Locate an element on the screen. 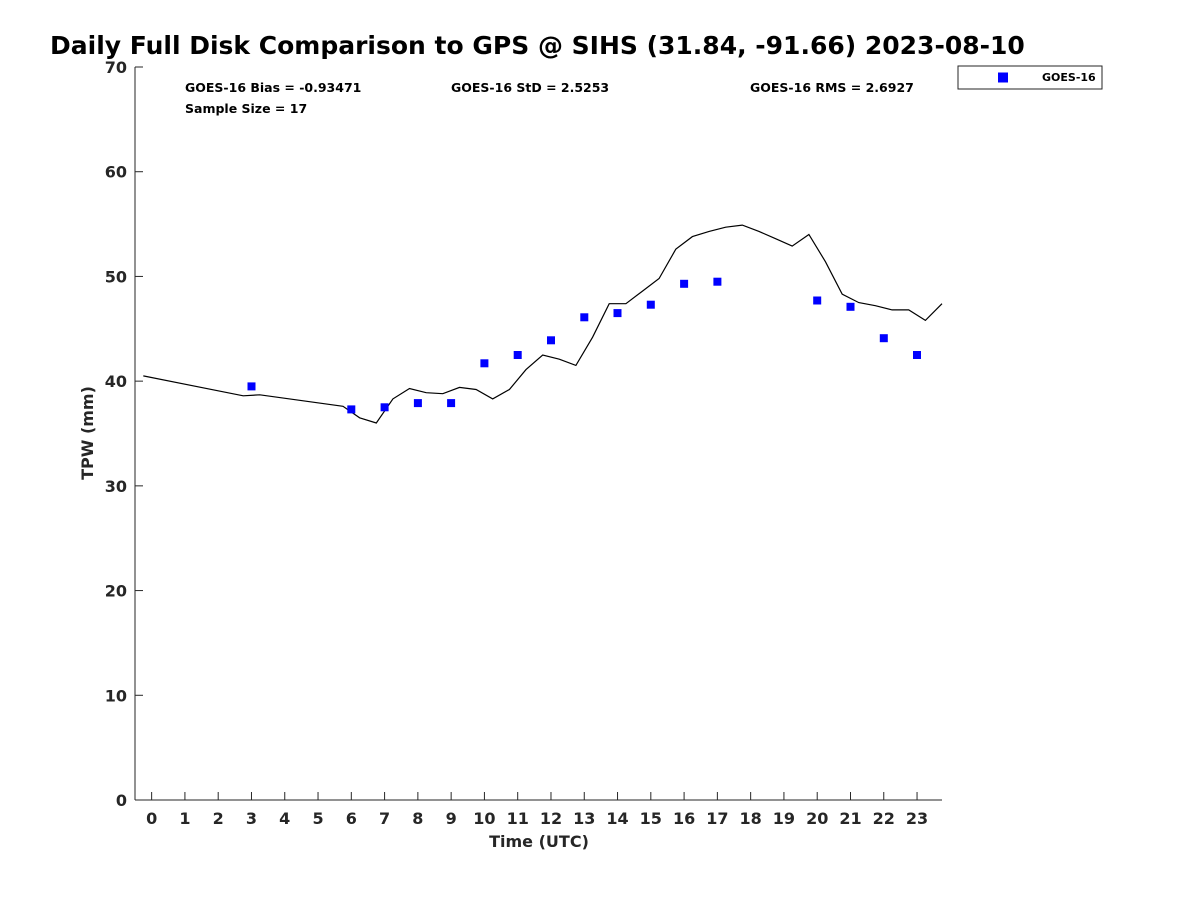  y-tick-label: 70 is located at coordinates (116, 67).